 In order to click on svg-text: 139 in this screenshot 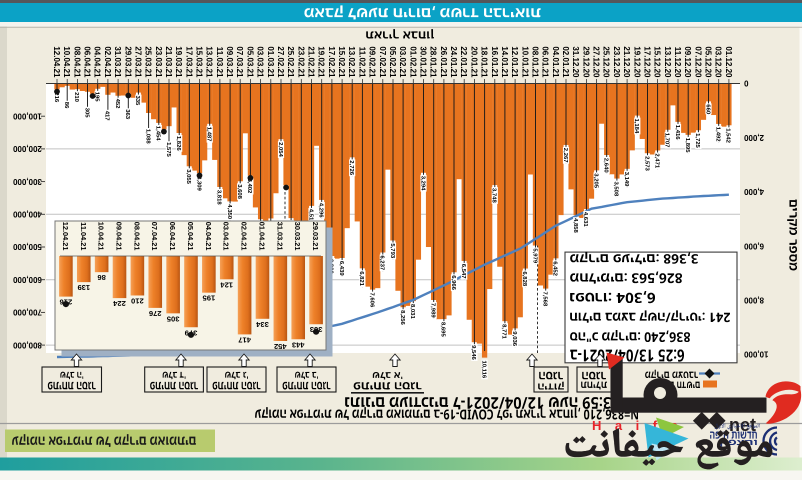, I will do `click(83, 287)`.